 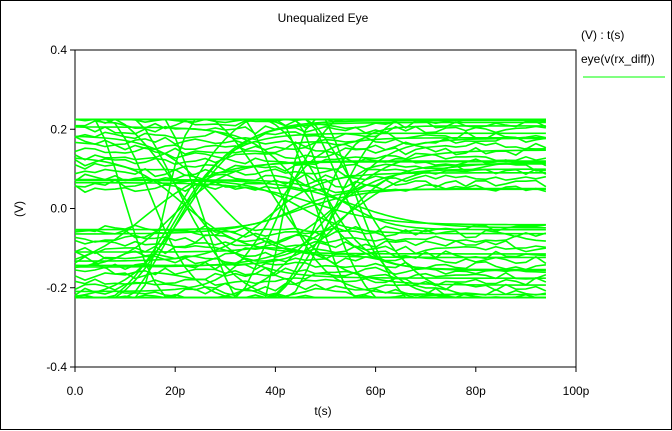 I want to click on x-tick-label: 60p, so click(x=376, y=391).